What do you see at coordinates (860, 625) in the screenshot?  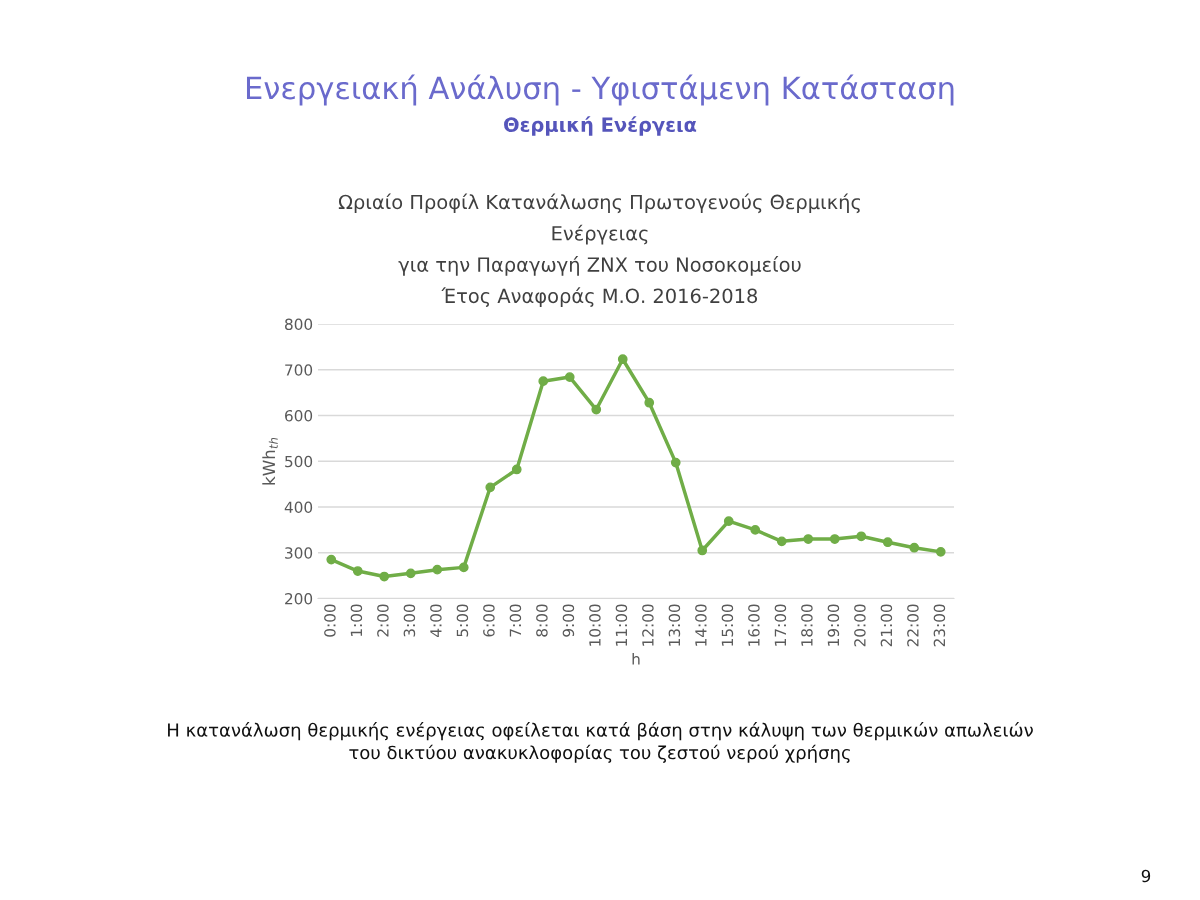 I see `x-tick-label: 20:00` at bounding box center [860, 625].